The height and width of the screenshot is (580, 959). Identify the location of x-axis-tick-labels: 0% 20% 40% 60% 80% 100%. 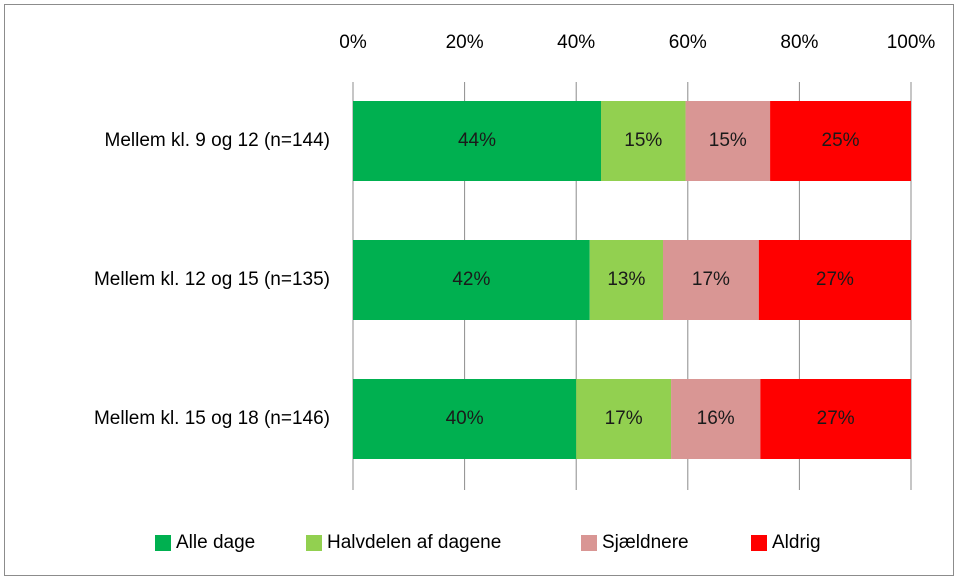
(637, 42).